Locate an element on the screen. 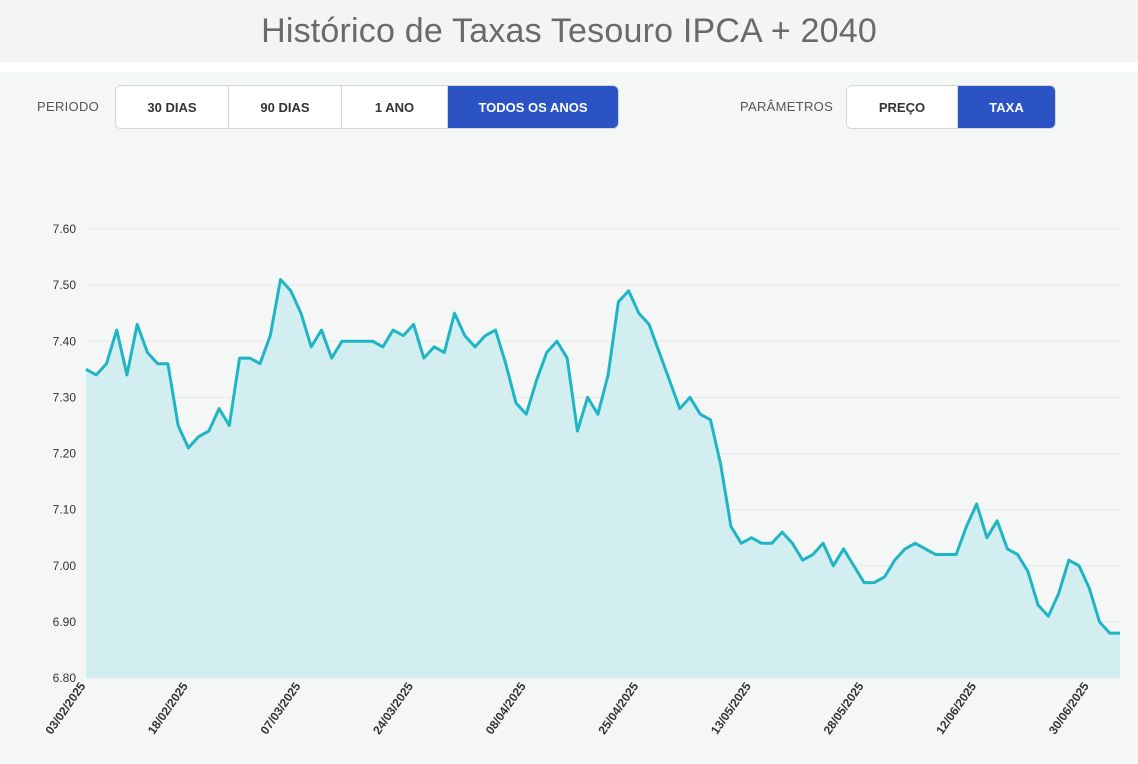 The height and width of the screenshot is (764, 1138). x-tick-label: 30/06/2025 is located at coordinates (1069, 707).